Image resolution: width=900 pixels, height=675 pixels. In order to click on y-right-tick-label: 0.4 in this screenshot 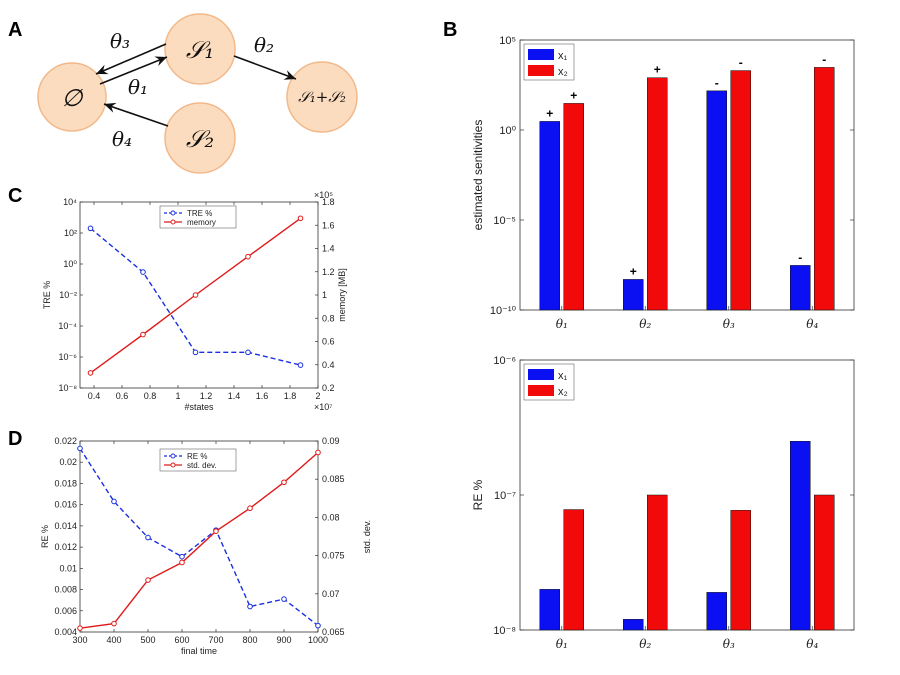, I will do `click(328, 365)`.